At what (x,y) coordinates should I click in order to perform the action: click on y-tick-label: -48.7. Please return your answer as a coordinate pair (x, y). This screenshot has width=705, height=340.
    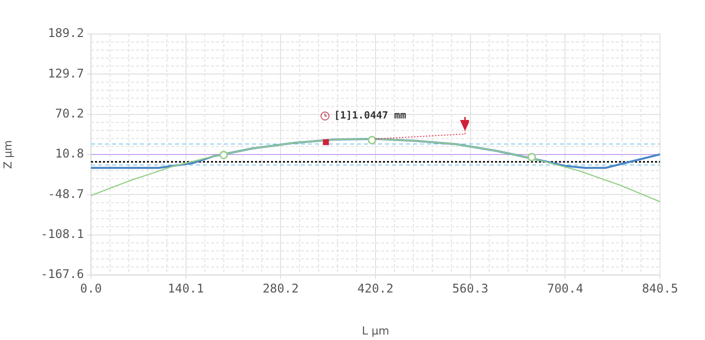
    Looking at the image, I should click on (66, 193).